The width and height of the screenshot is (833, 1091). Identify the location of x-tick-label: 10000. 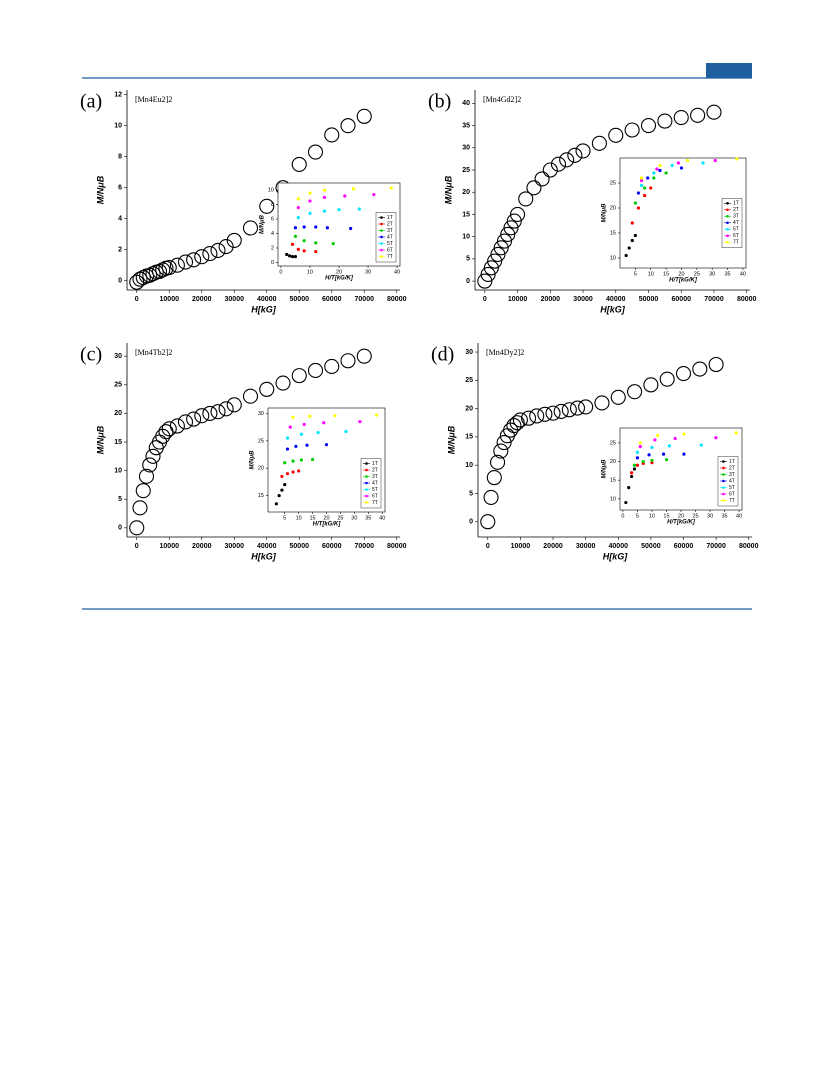
(170, 546).